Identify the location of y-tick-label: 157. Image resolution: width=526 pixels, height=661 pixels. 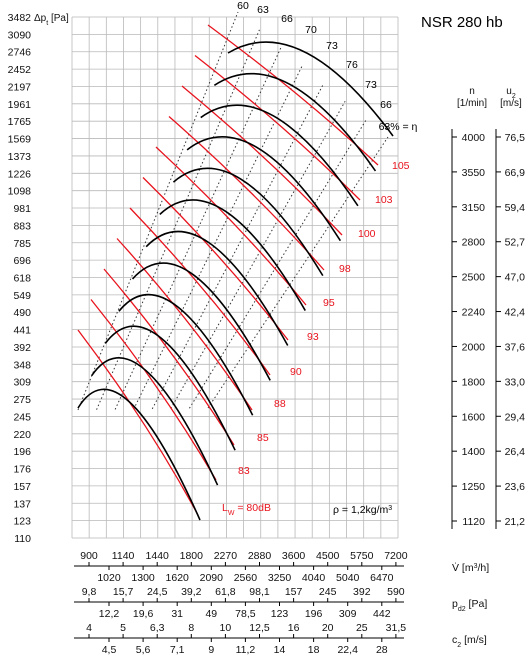
(22, 487).